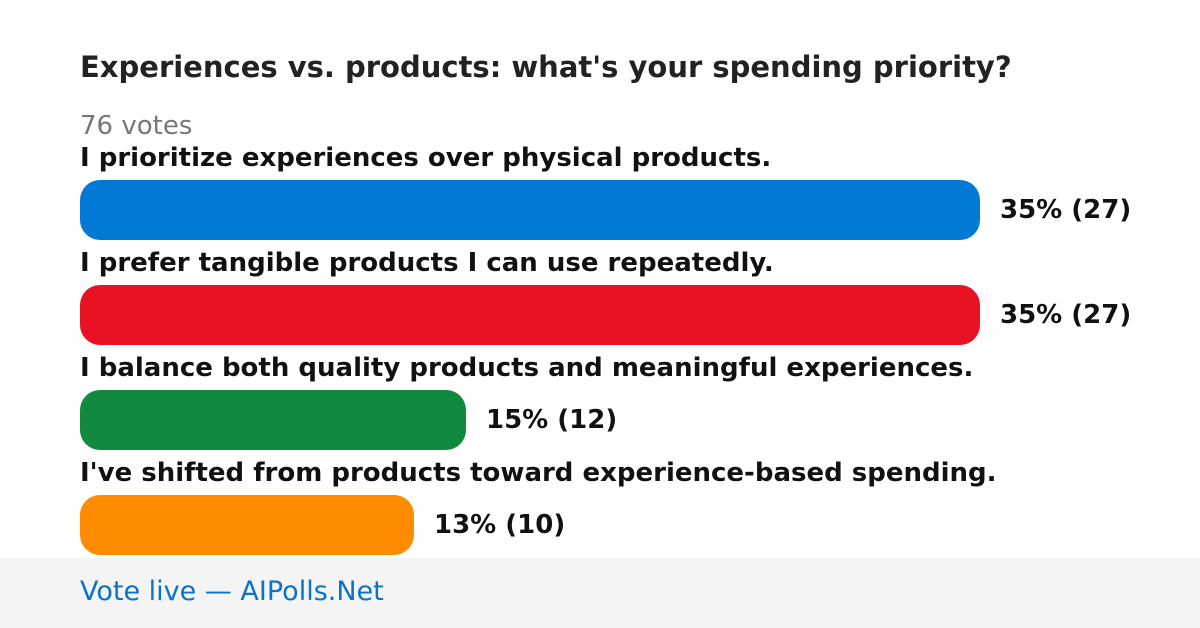 The height and width of the screenshot is (628, 1200). Describe the element at coordinates (500, 525) in the screenshot. I see `result-value: 13% (10)` at that location.